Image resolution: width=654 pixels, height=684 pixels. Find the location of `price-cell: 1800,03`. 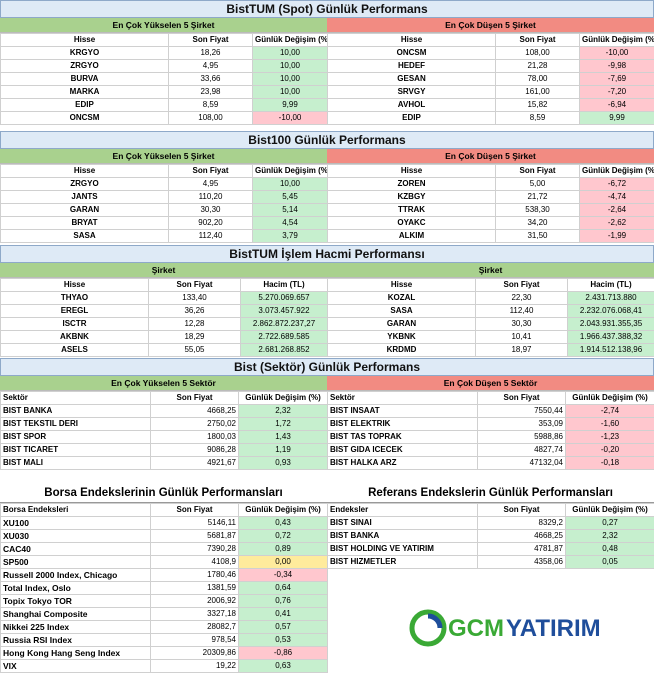

price-cell: 1800,03 is located at coordinates (194, 437).